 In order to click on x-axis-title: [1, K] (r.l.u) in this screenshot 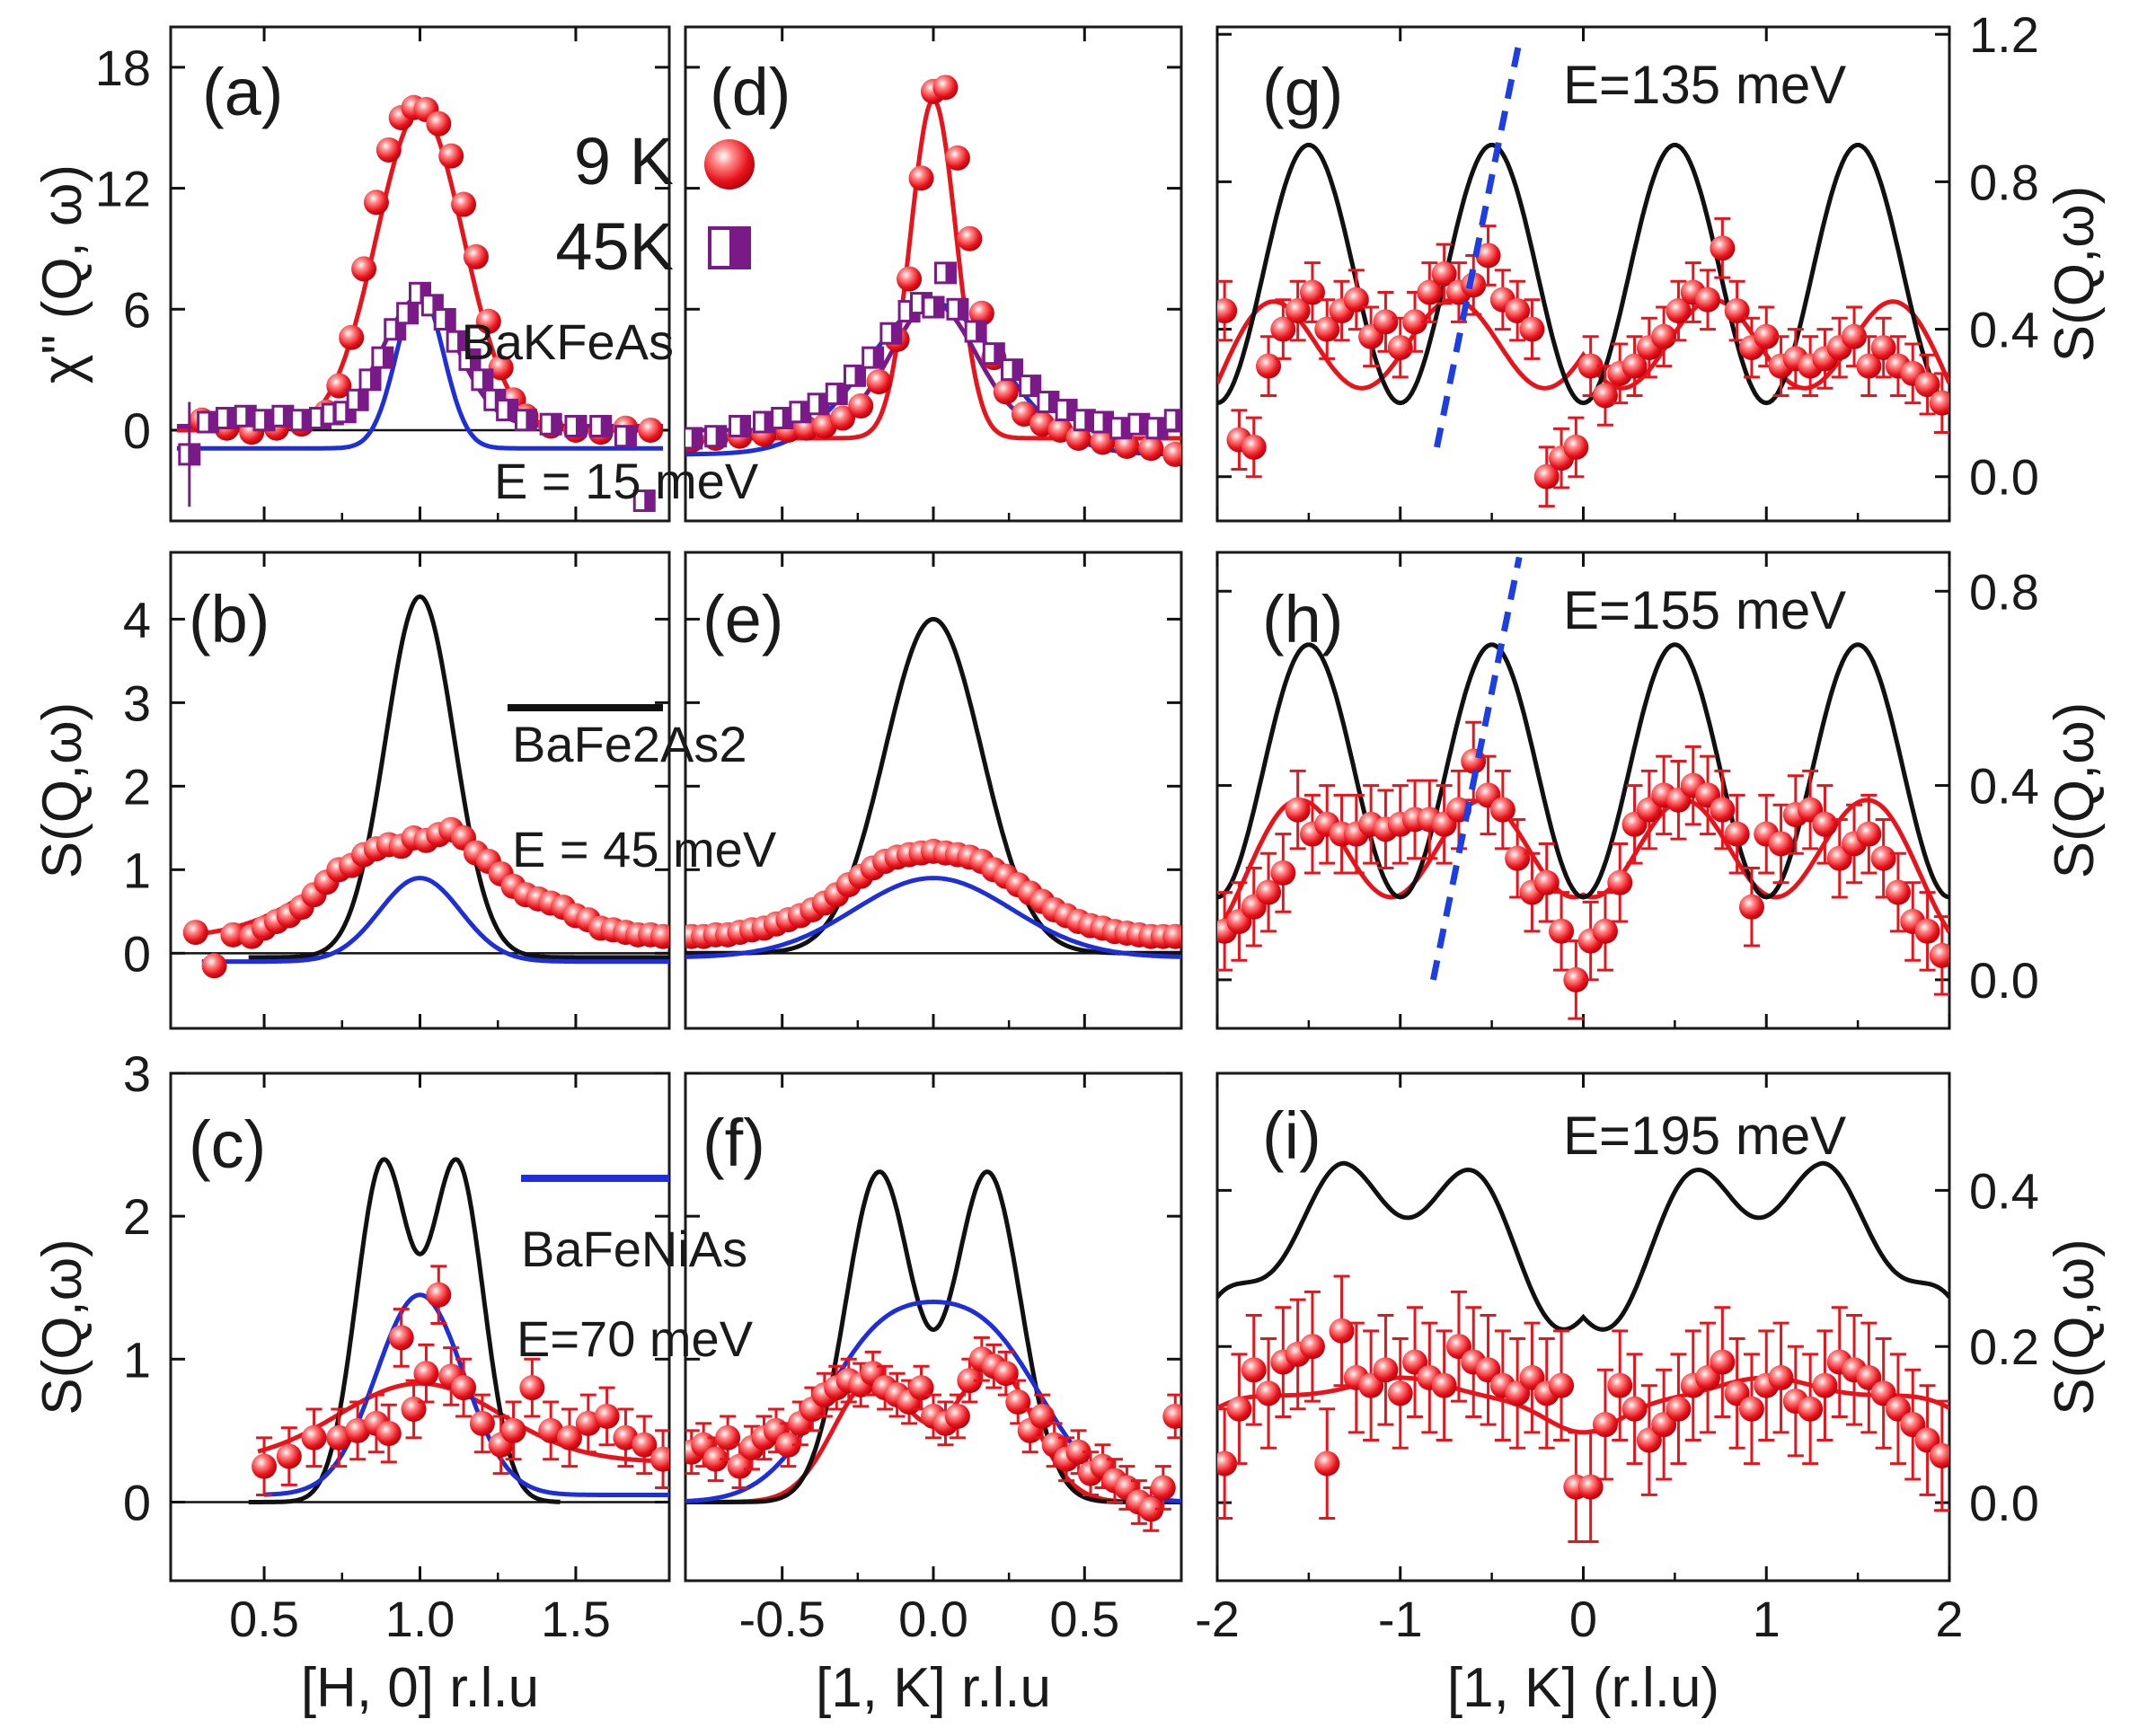, I will do `click(1583, 1688)`.